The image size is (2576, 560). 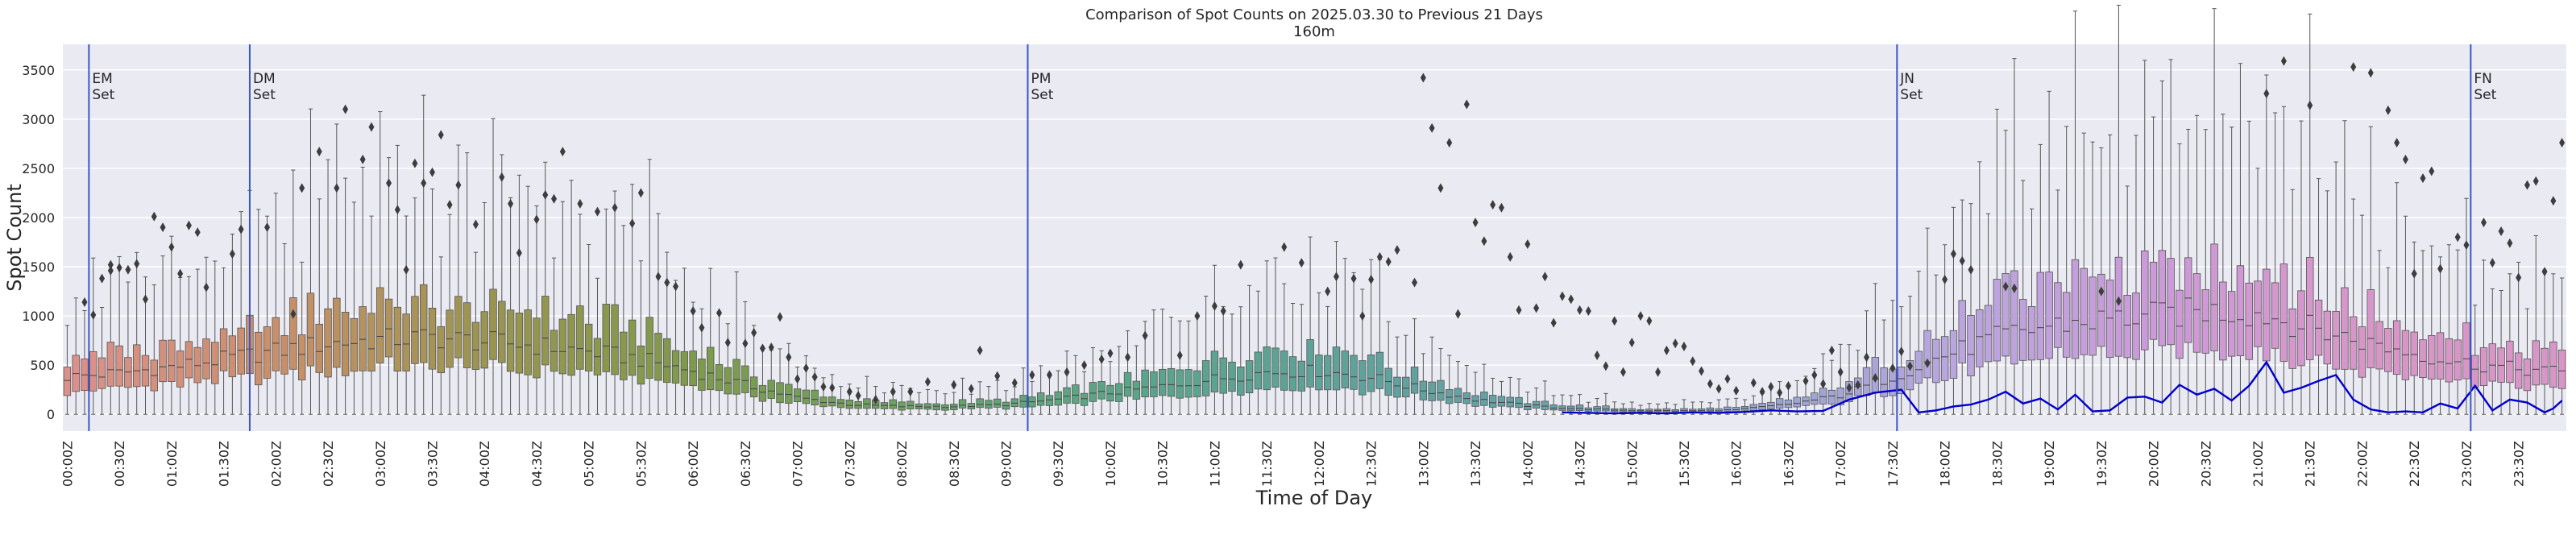 What do you see at coordinates (2466, 464) in the screenshot?
I see `x-tick-label: 23:00Z` at bounding box center [2466, 464].